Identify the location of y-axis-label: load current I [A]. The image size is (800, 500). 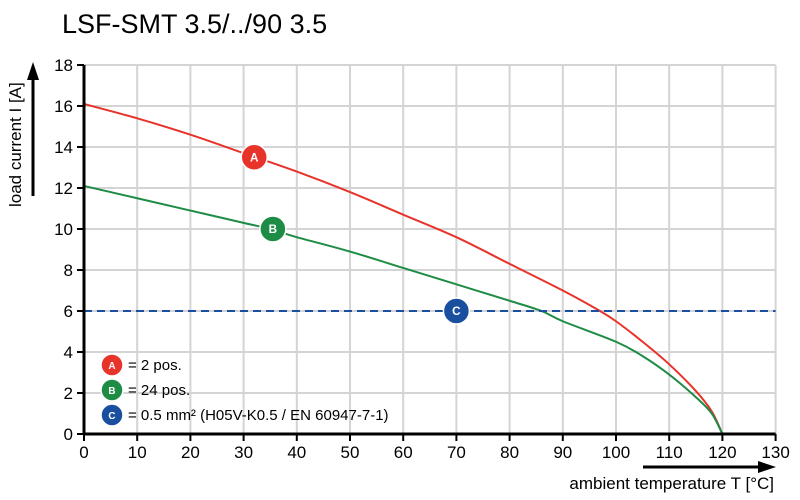
(15, 144).